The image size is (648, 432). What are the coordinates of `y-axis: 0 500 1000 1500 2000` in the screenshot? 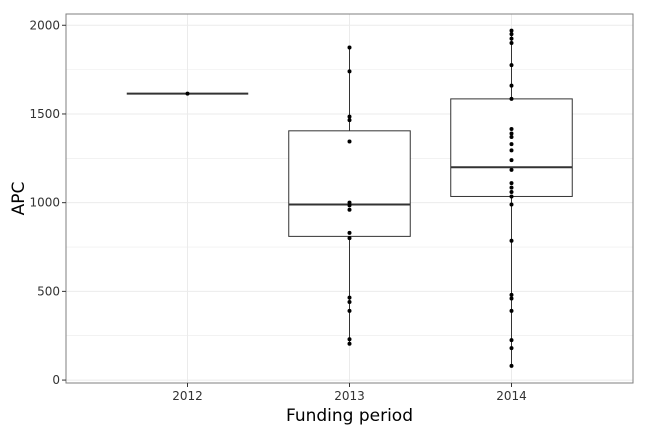 It's located at (47, 202).